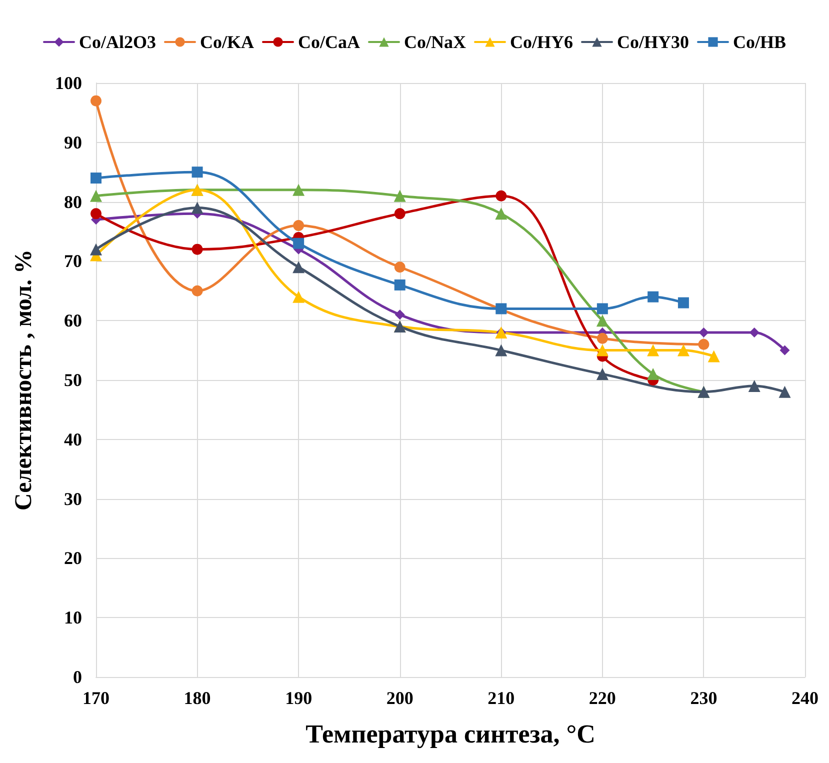  Describe the element at coordinates (96, 698) in the screenshot. I see `x-tick-label: 170` at that location.